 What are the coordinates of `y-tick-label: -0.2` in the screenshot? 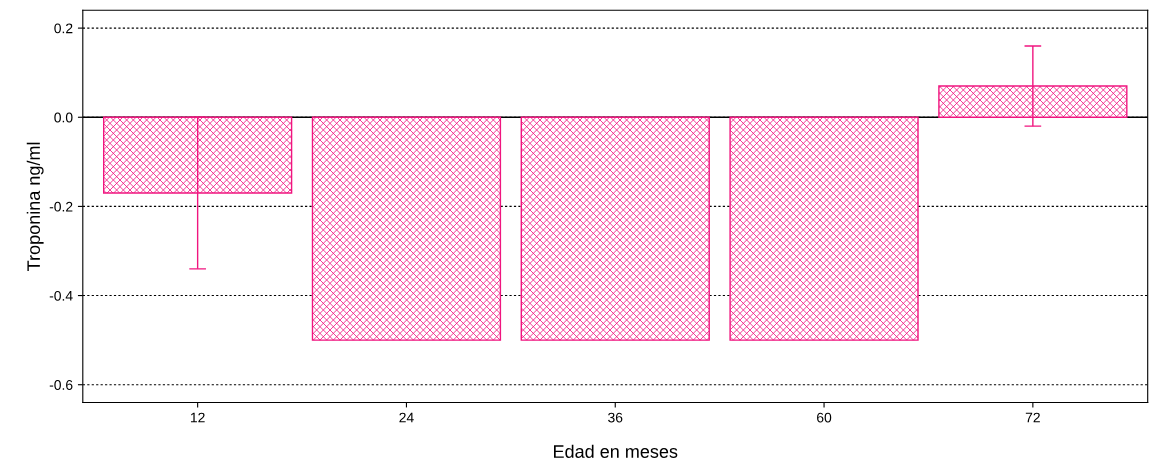 It's located at (61, 206).